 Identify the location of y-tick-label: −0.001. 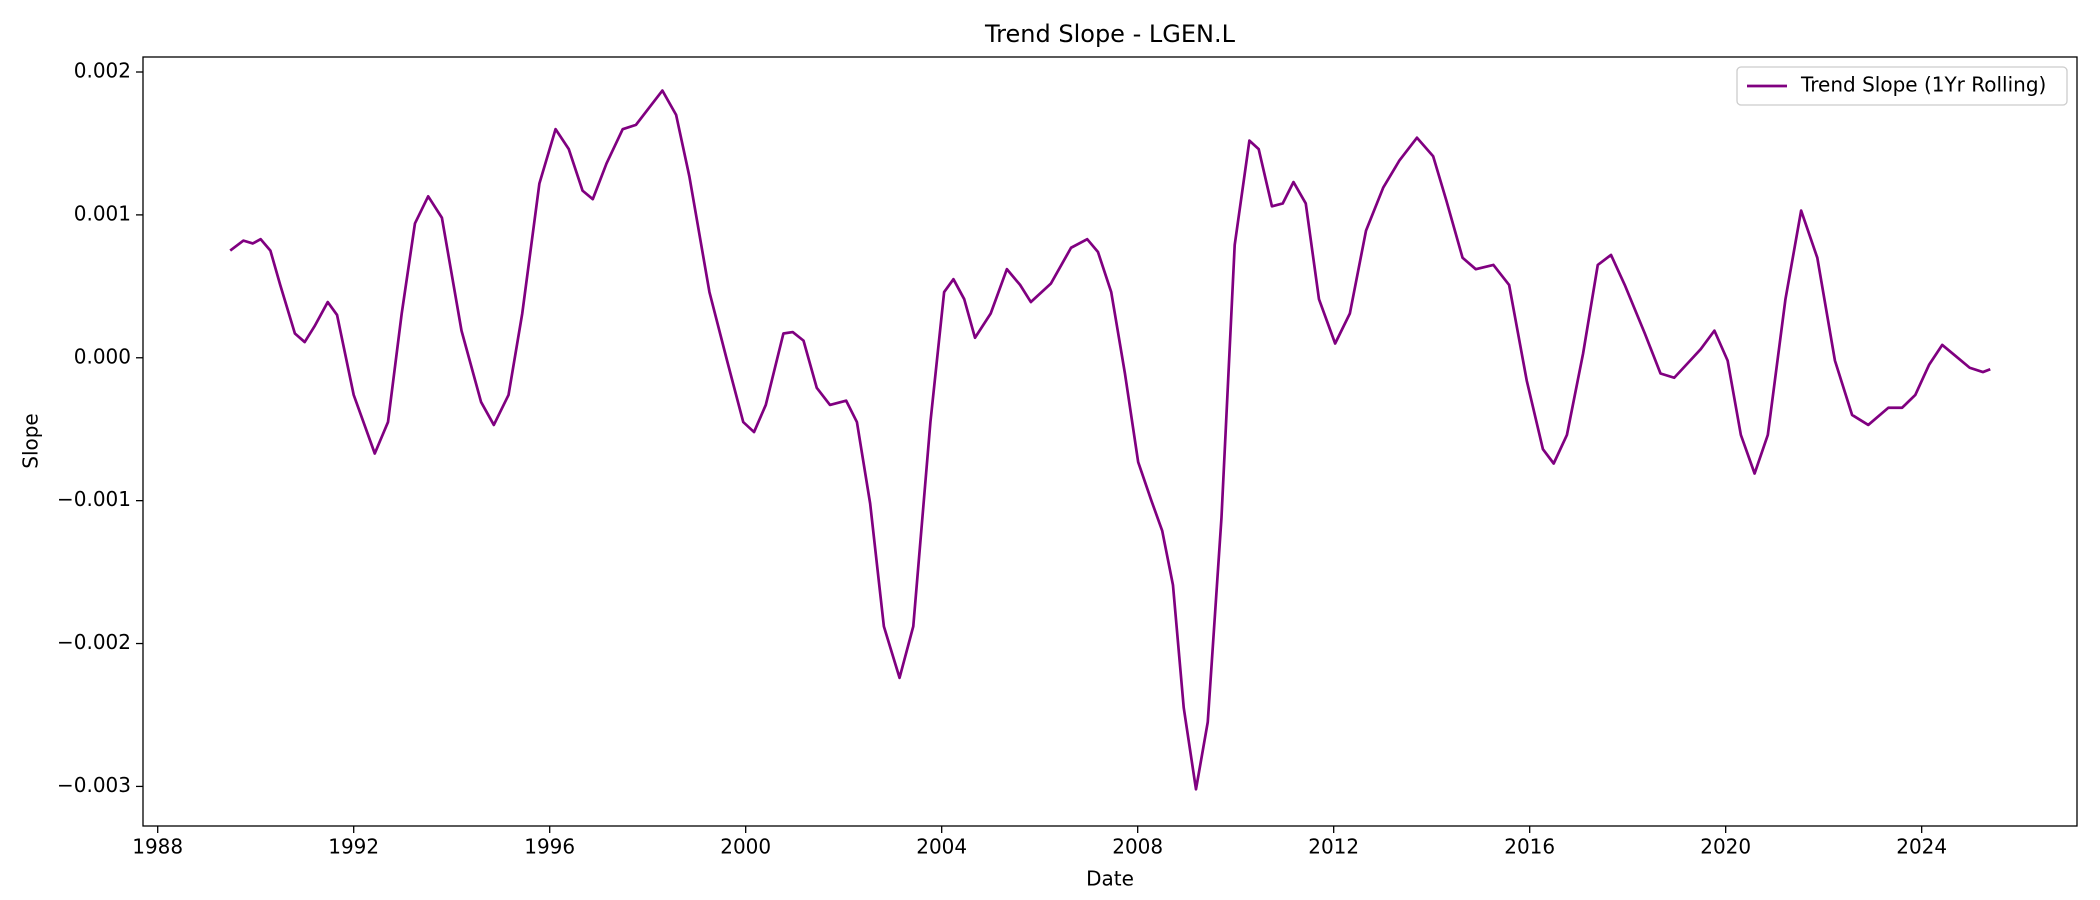
(94, 499).